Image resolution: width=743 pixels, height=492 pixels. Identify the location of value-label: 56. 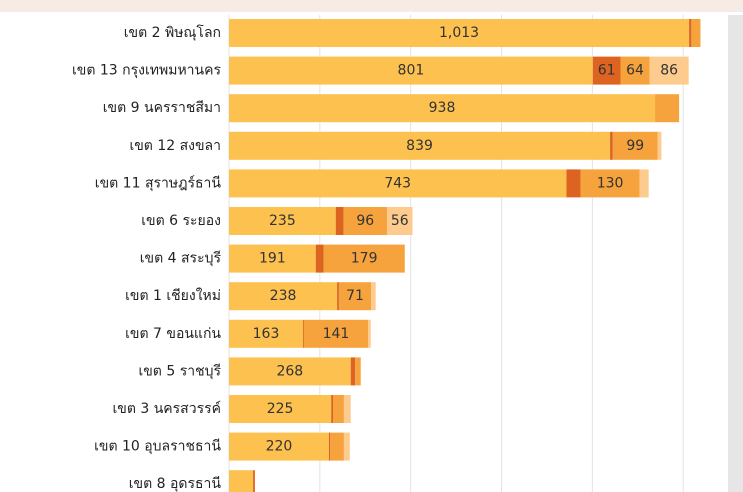
(400, 221).